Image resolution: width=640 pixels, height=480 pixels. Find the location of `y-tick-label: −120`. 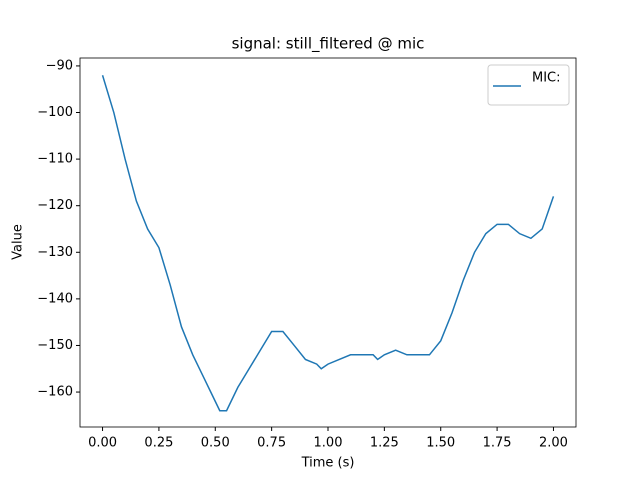

y-tick-label: −120 is located at coordinates (55, 205).